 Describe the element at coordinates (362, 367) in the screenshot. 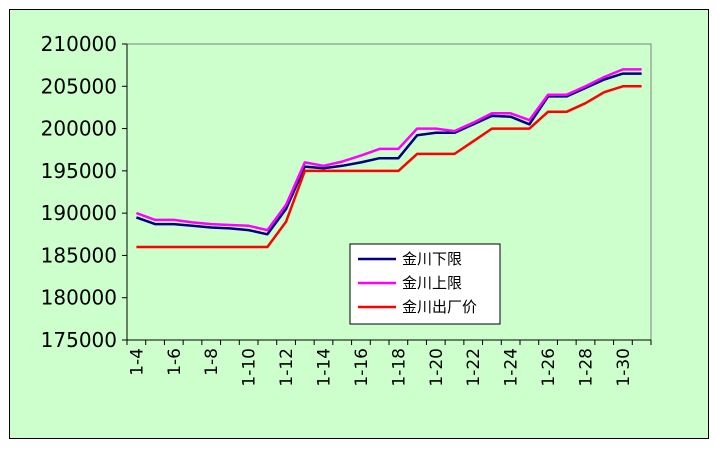

I see `x-tick-label: 1-16` at that location.